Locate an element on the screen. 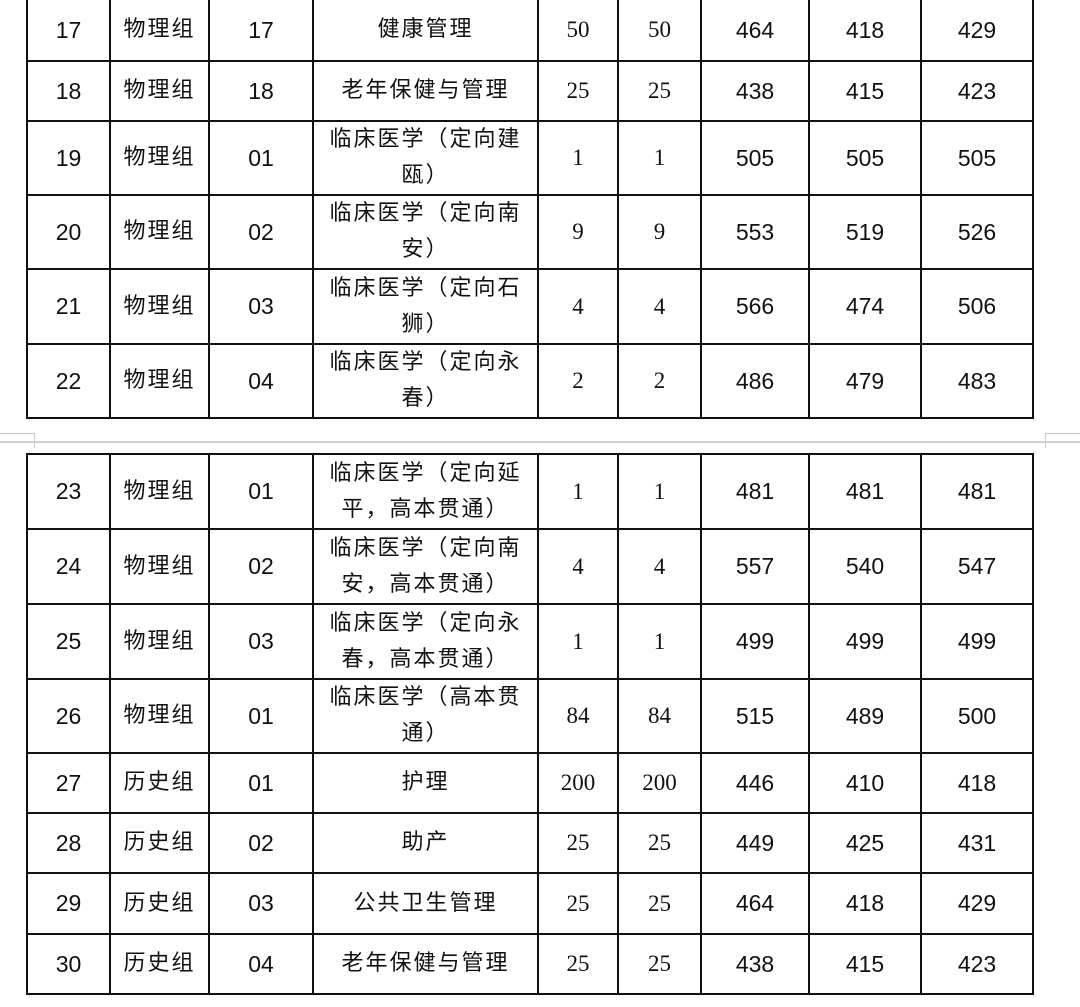 The width and height of the screenshot is (1080, 1007). avg-score-cell: 483 is located at coordinates (977, 381).